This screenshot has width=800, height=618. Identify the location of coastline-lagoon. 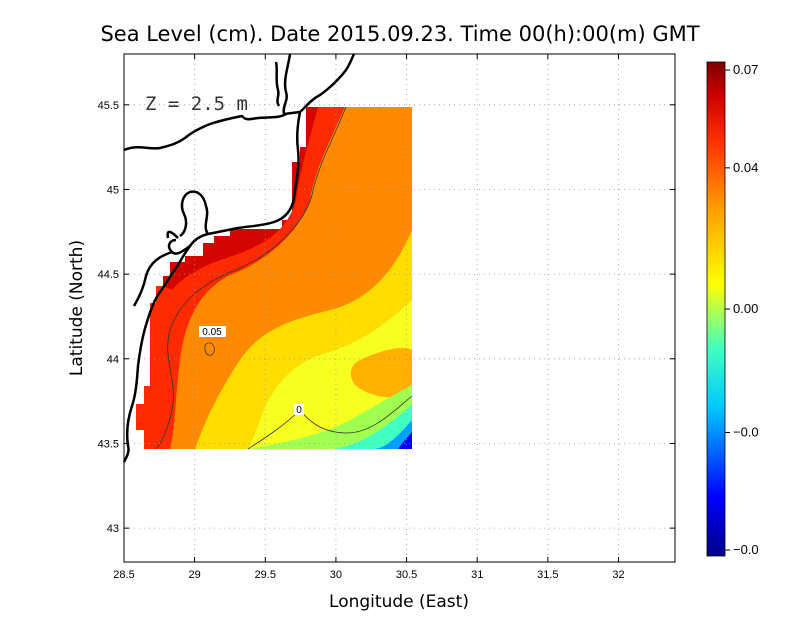
(277, 84).